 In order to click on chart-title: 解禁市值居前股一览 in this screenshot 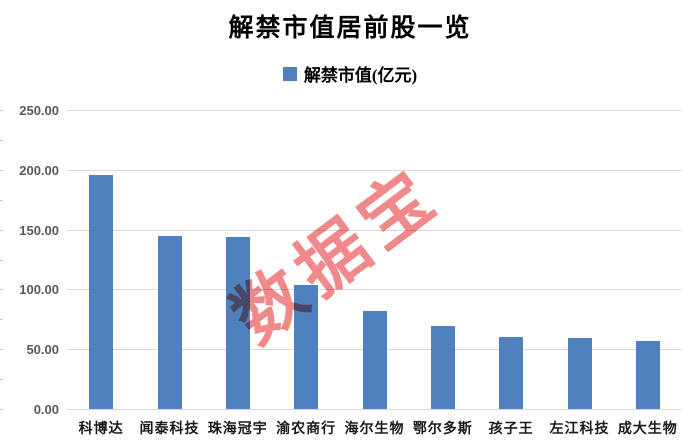, I will do `click(350, 28)`.